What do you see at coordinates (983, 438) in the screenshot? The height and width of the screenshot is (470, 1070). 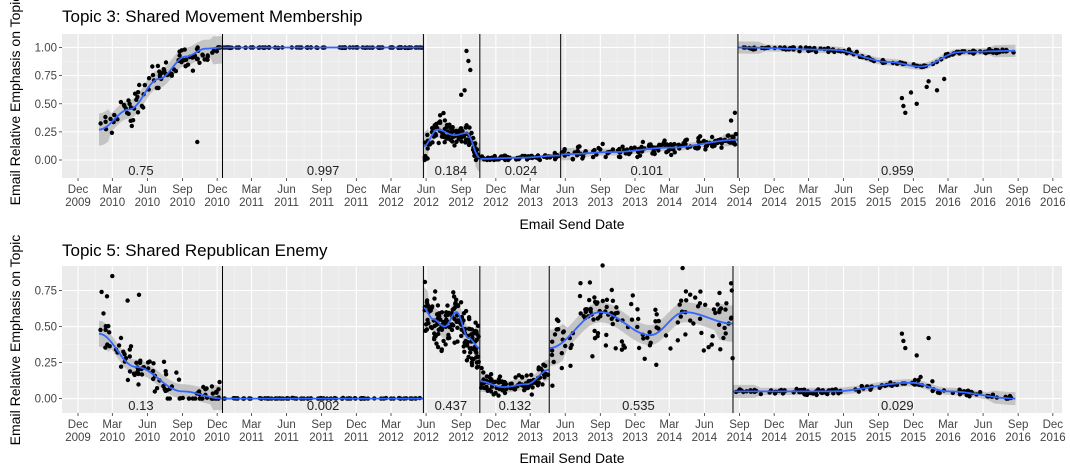 I see `x-tick-label: 2016` at bounding box center [983, 438].